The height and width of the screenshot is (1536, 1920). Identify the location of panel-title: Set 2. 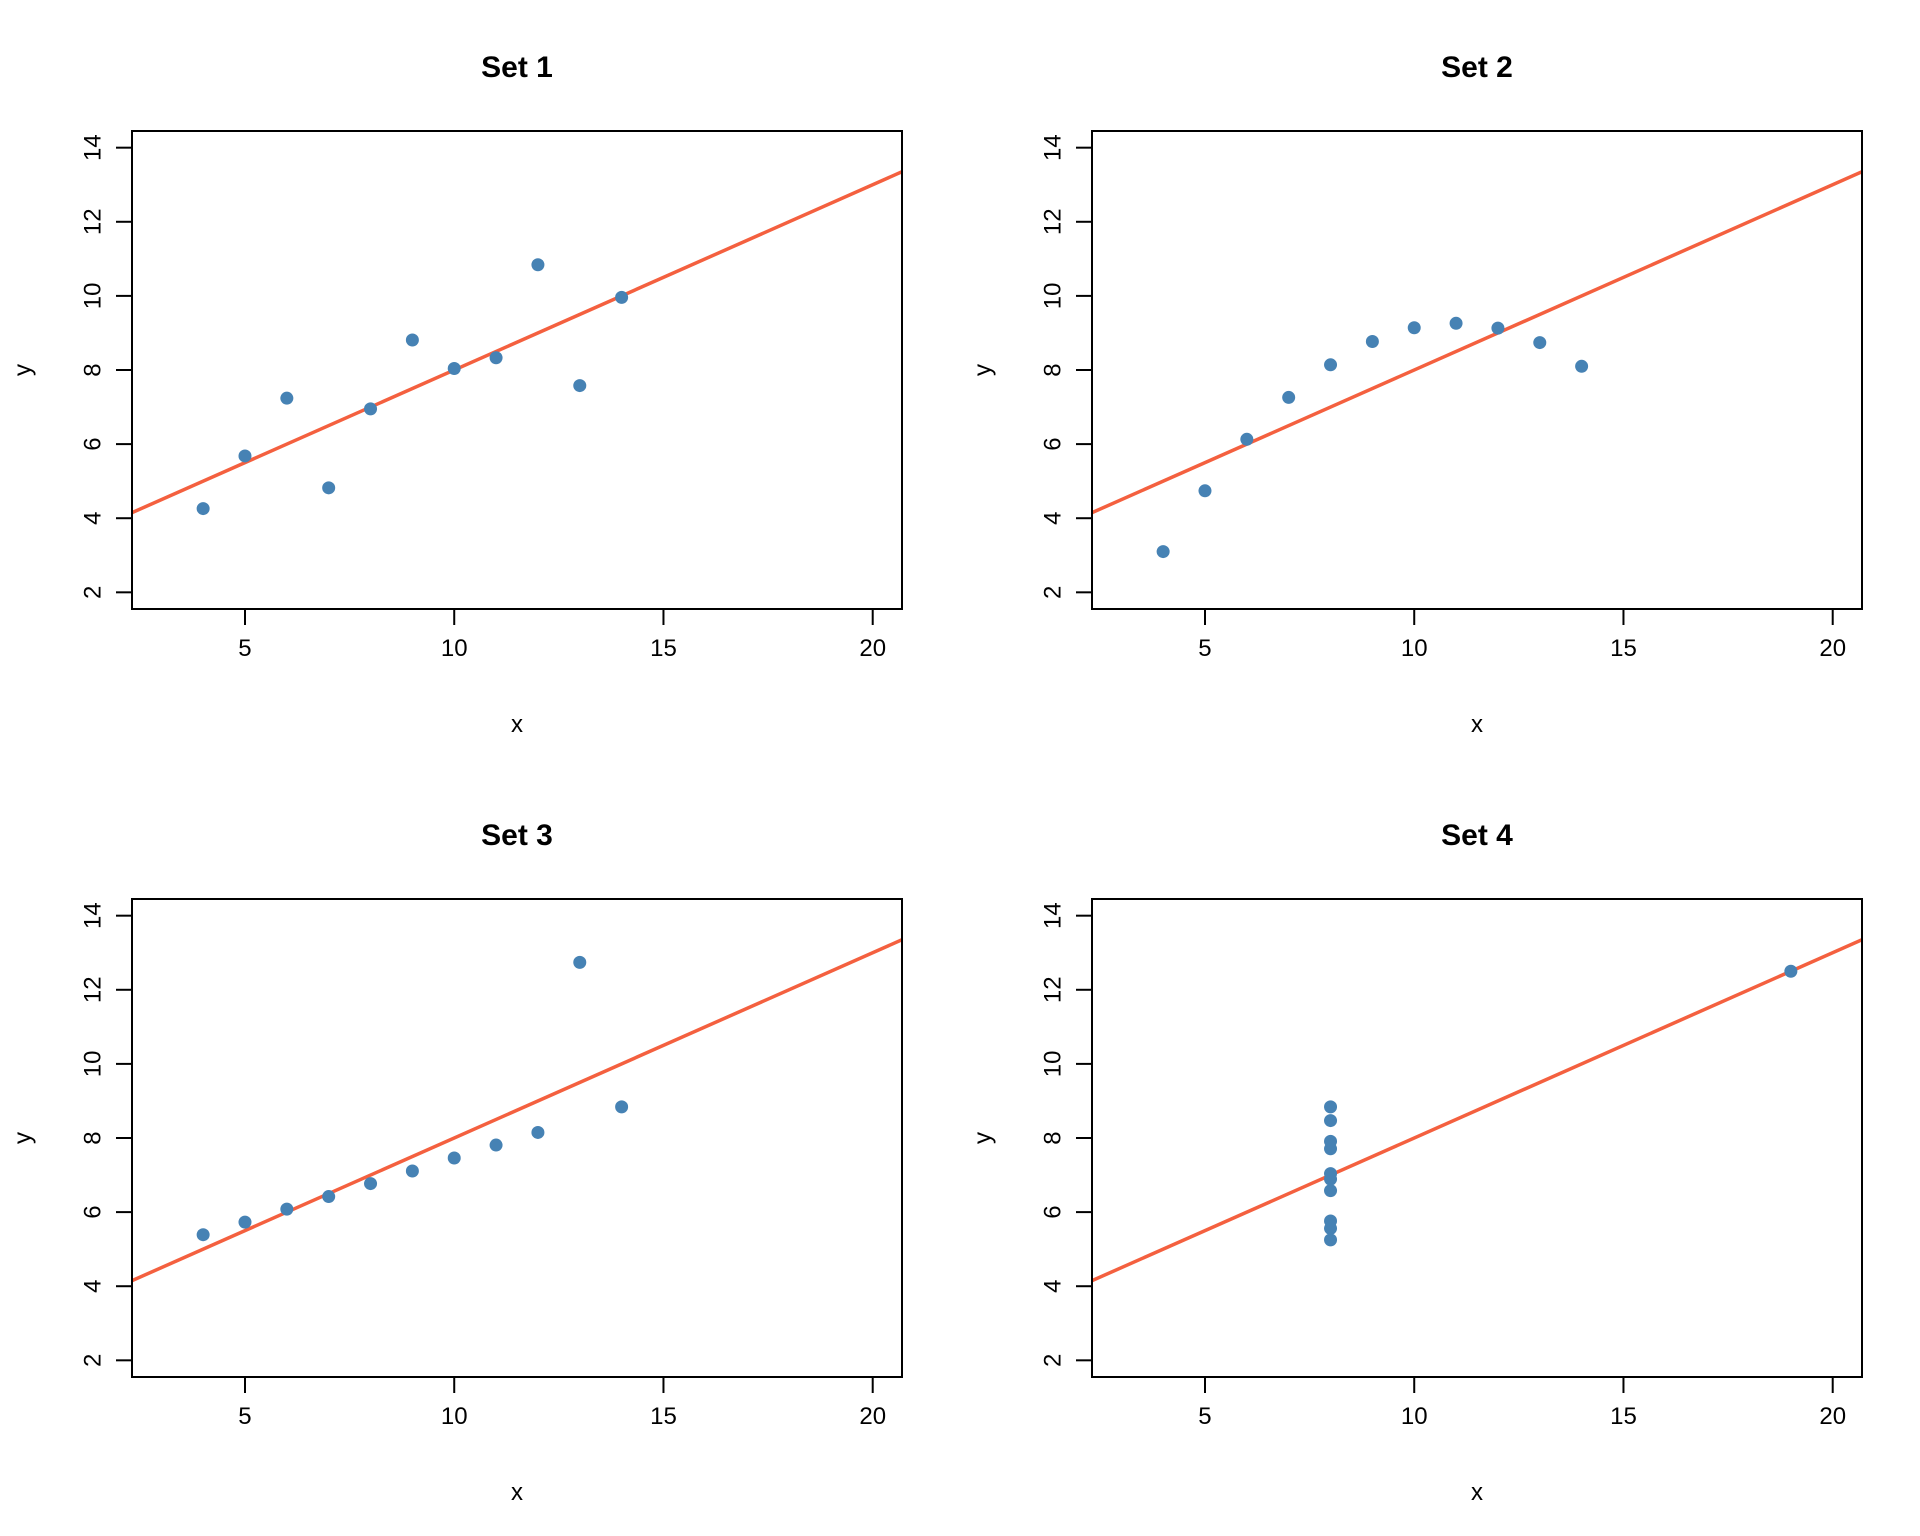
(1477, 67).